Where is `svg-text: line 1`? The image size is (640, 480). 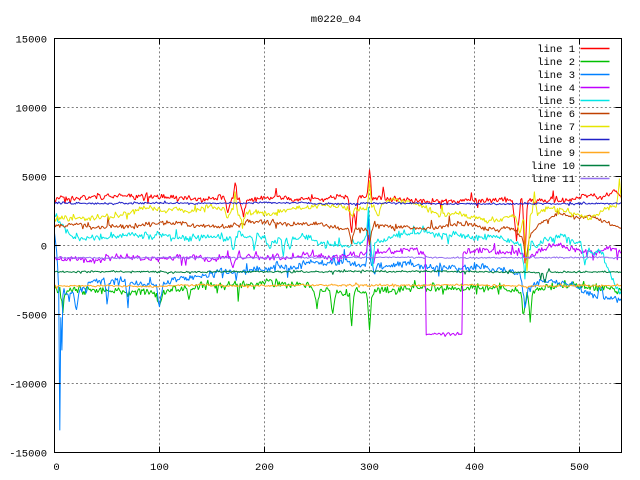 svg-text: line 1 is located at coordinates (556, 50).